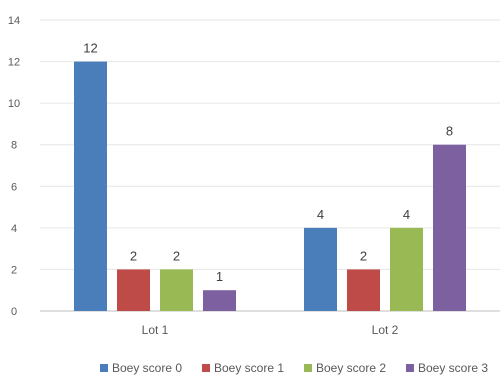 Image resolution: width=504 pixels, height=383 pixels. Describe the element at coordinates (453, 368) in the screenshot. I see `legend-entry: Boey score 3` at that location.